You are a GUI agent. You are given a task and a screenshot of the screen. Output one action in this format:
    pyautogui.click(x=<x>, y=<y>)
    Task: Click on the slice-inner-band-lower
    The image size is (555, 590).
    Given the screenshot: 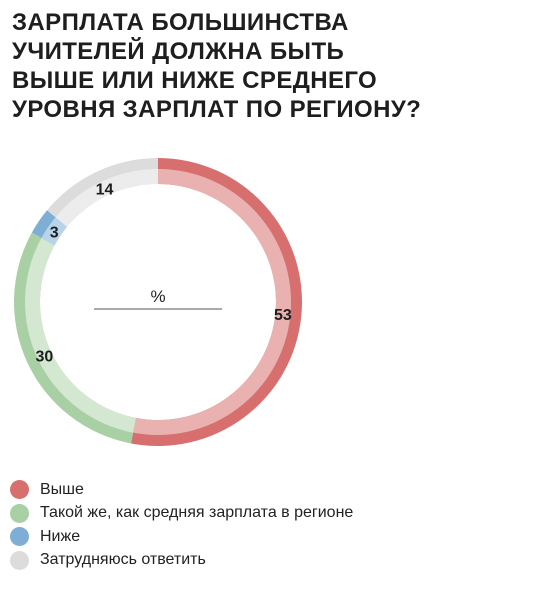 What is the action you would take?
    pyautogui.click(x=54, y=231)
    